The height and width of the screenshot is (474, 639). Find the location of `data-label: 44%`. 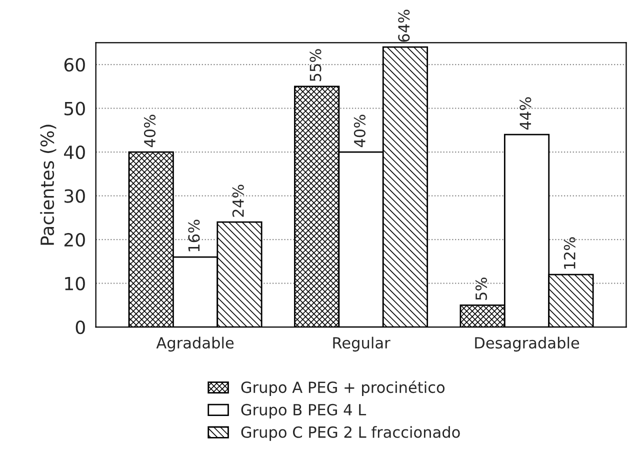

data-label: 44% is located at coordinates (526, 113).